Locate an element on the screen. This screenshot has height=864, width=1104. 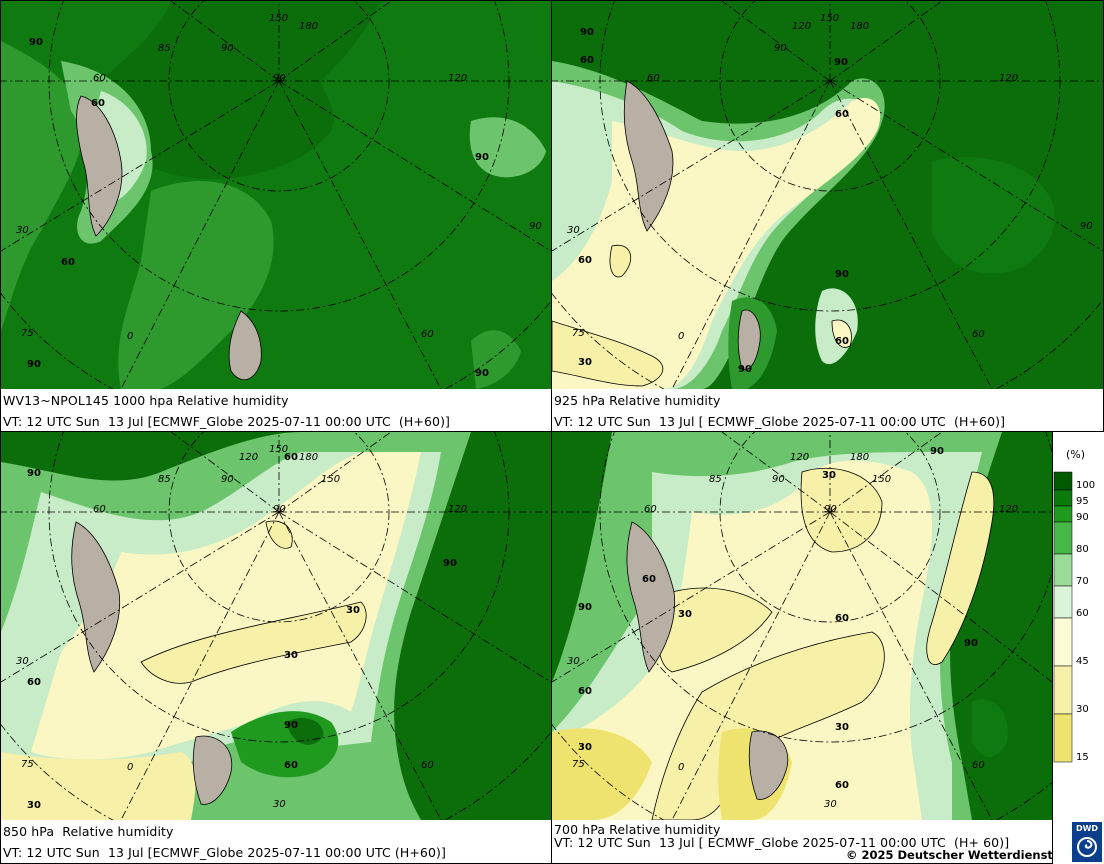
legend-tick-label: 80 is located at coordinates (1082, 549).